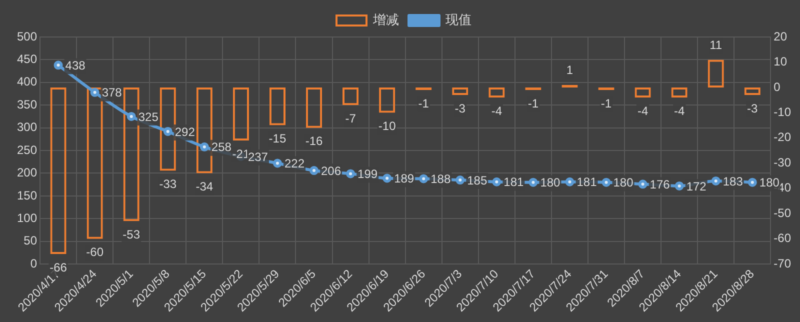 The height and width of the screenshot is (322, 800). I want to click on data-label: 189, so click(404, 179).